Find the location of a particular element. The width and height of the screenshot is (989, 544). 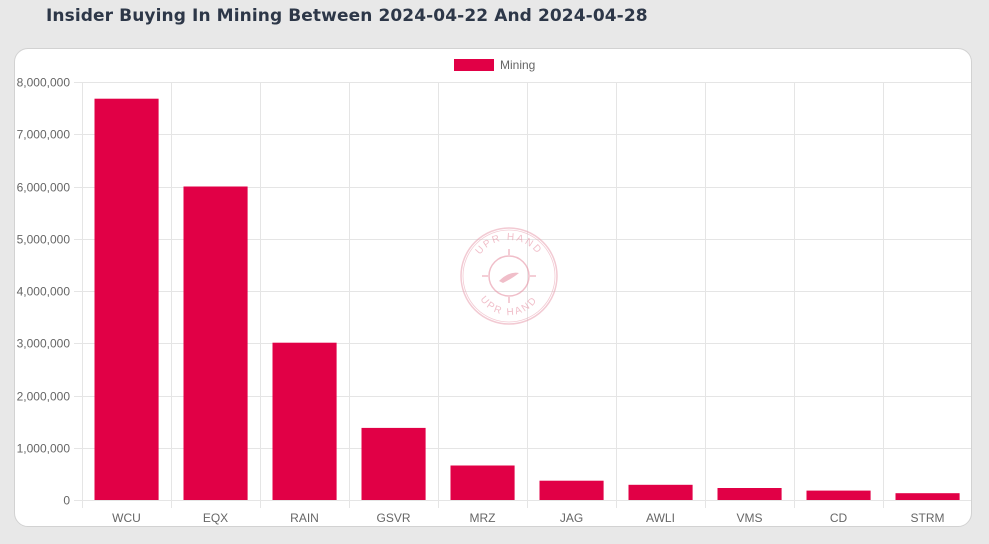

y-tick-label: 4,000,000 is located at coordinates (44, 292).